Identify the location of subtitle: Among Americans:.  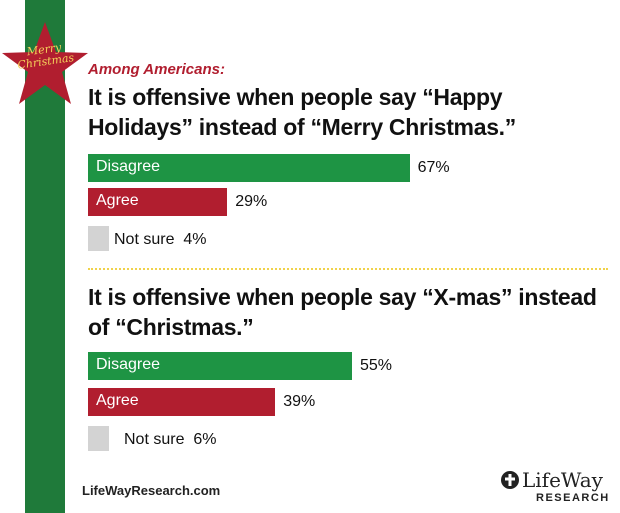
(156, 69).